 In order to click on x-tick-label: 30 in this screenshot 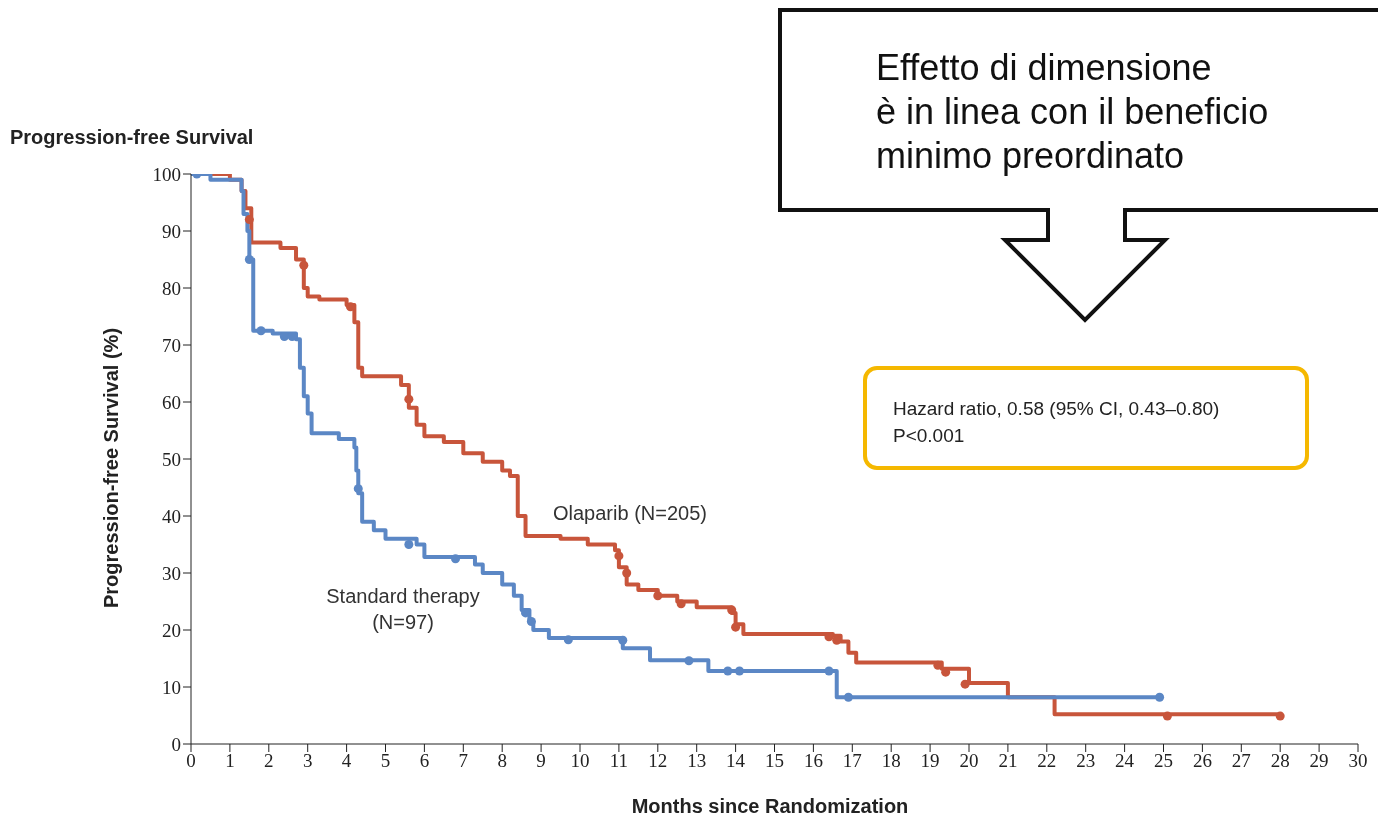, I will do `click(1358, 761)`.